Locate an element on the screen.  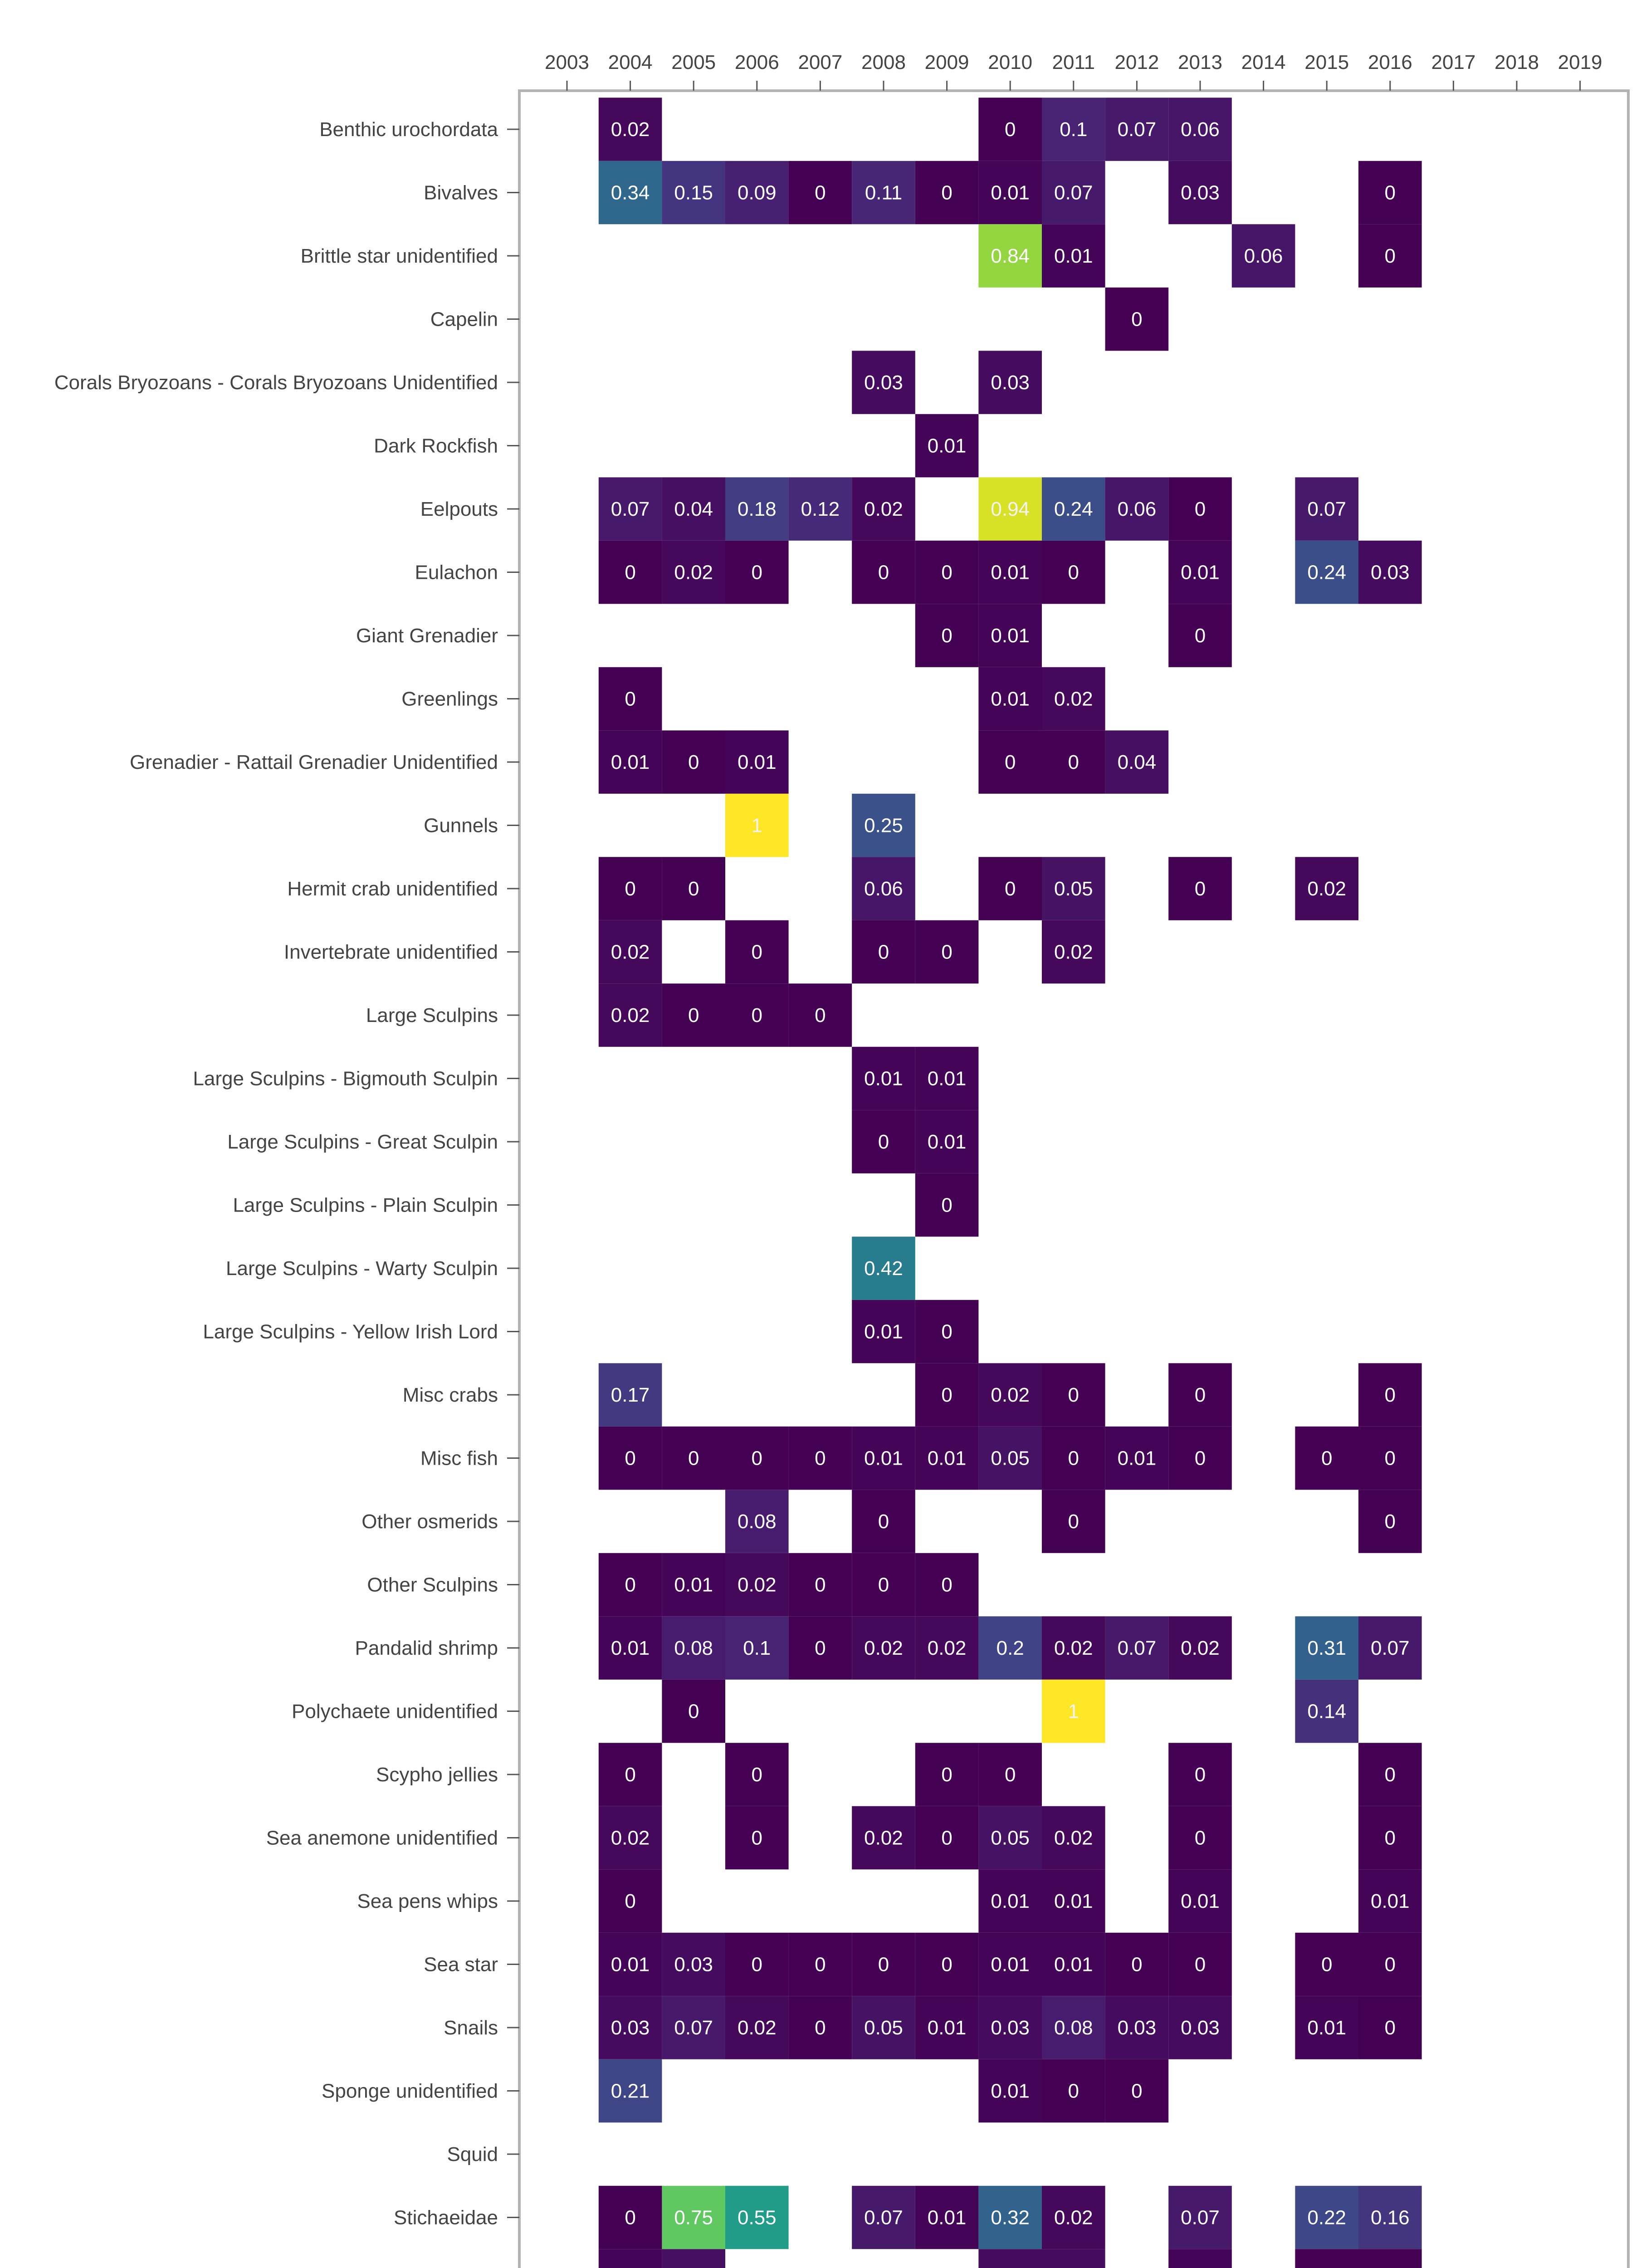
x-tick-label: 2019 is located at coordinates (1580, 62).